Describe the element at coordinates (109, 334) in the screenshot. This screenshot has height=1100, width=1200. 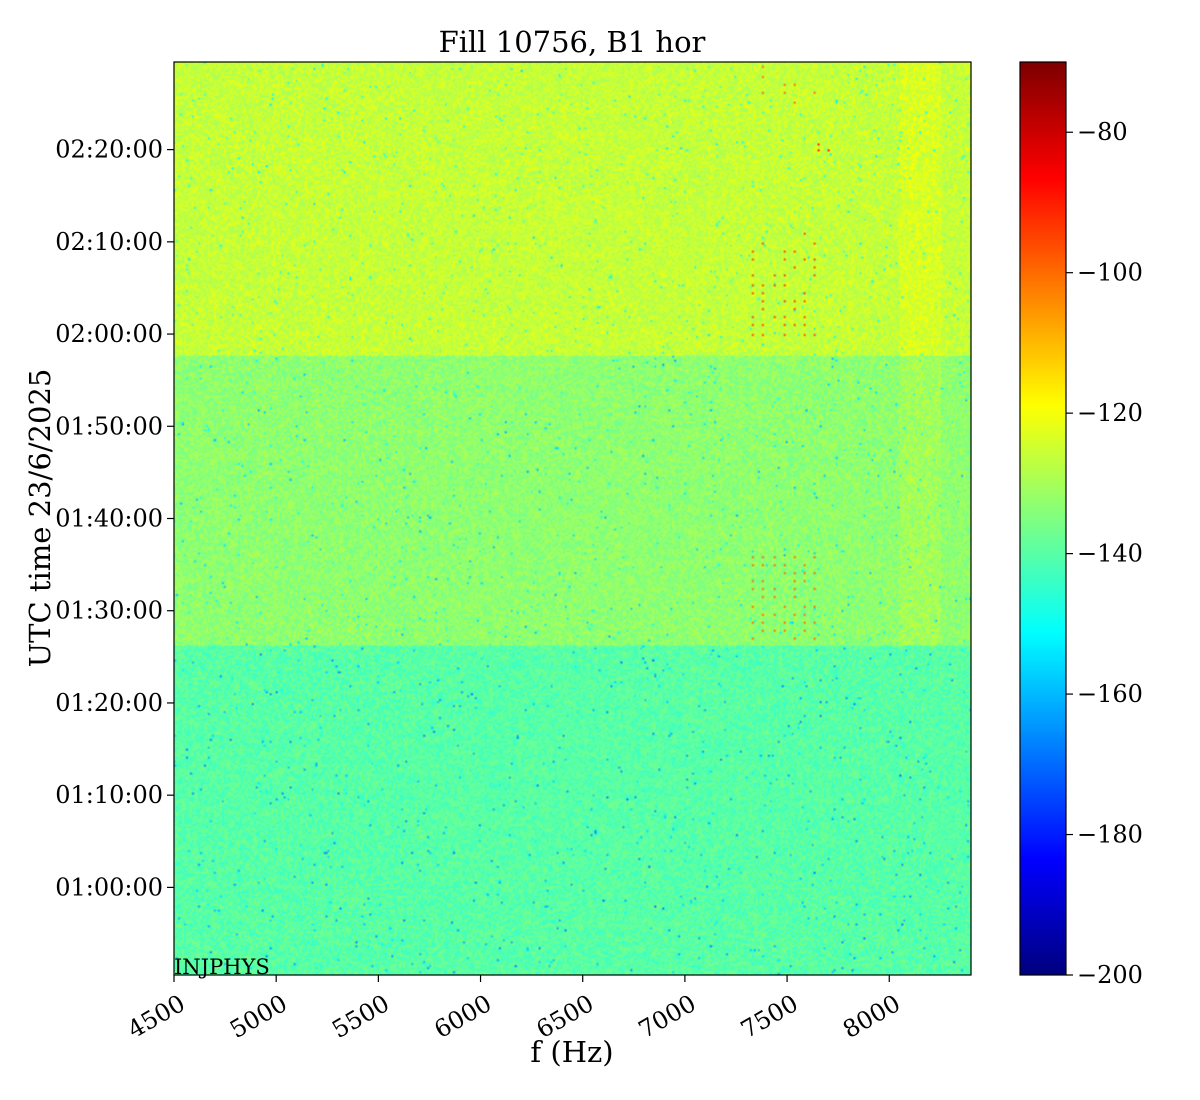
I see `y-tick-label: 02:00:00` at that location.